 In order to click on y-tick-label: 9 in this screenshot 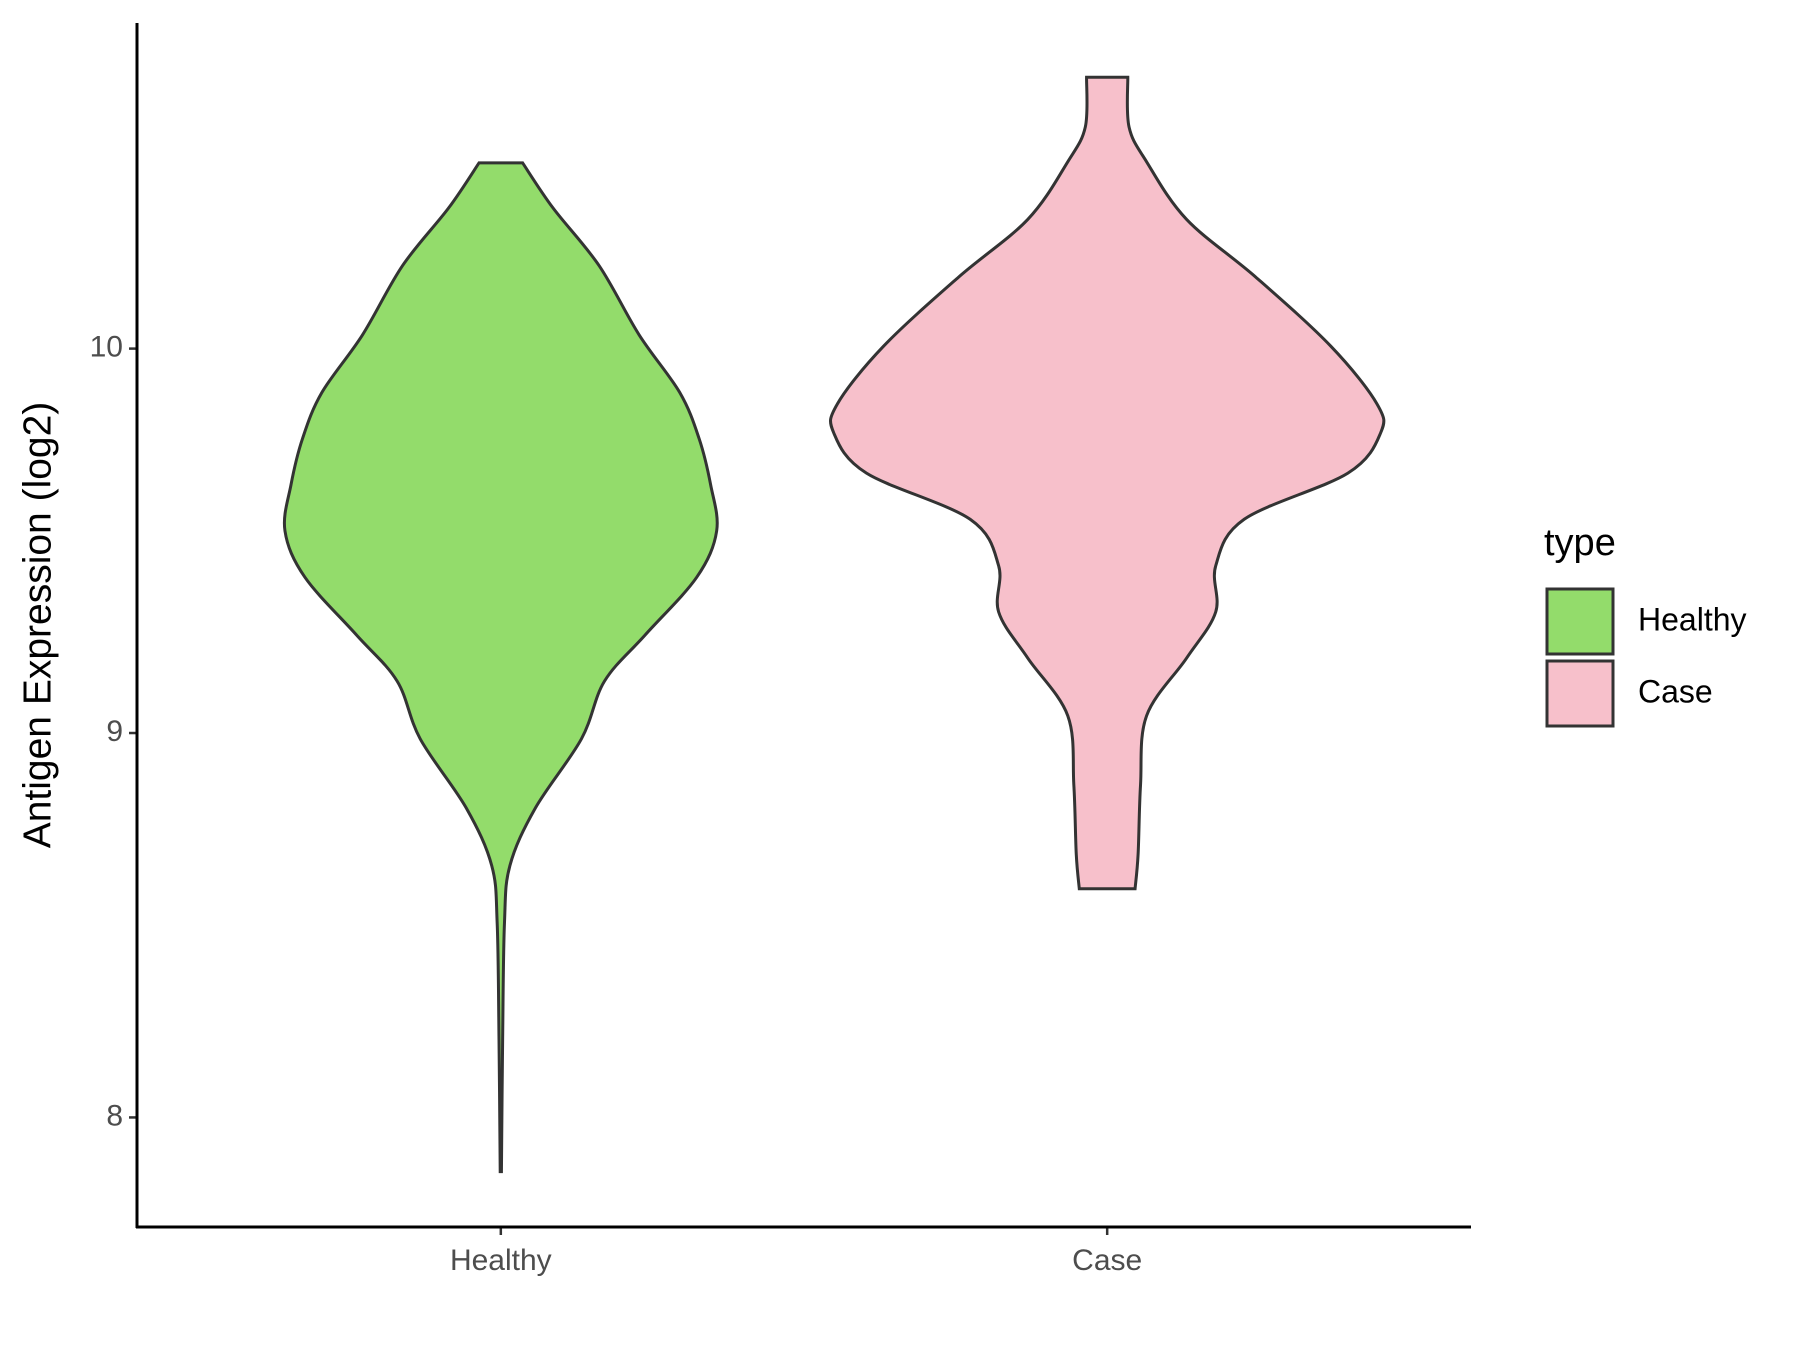, I will do `click(114, 731)`.